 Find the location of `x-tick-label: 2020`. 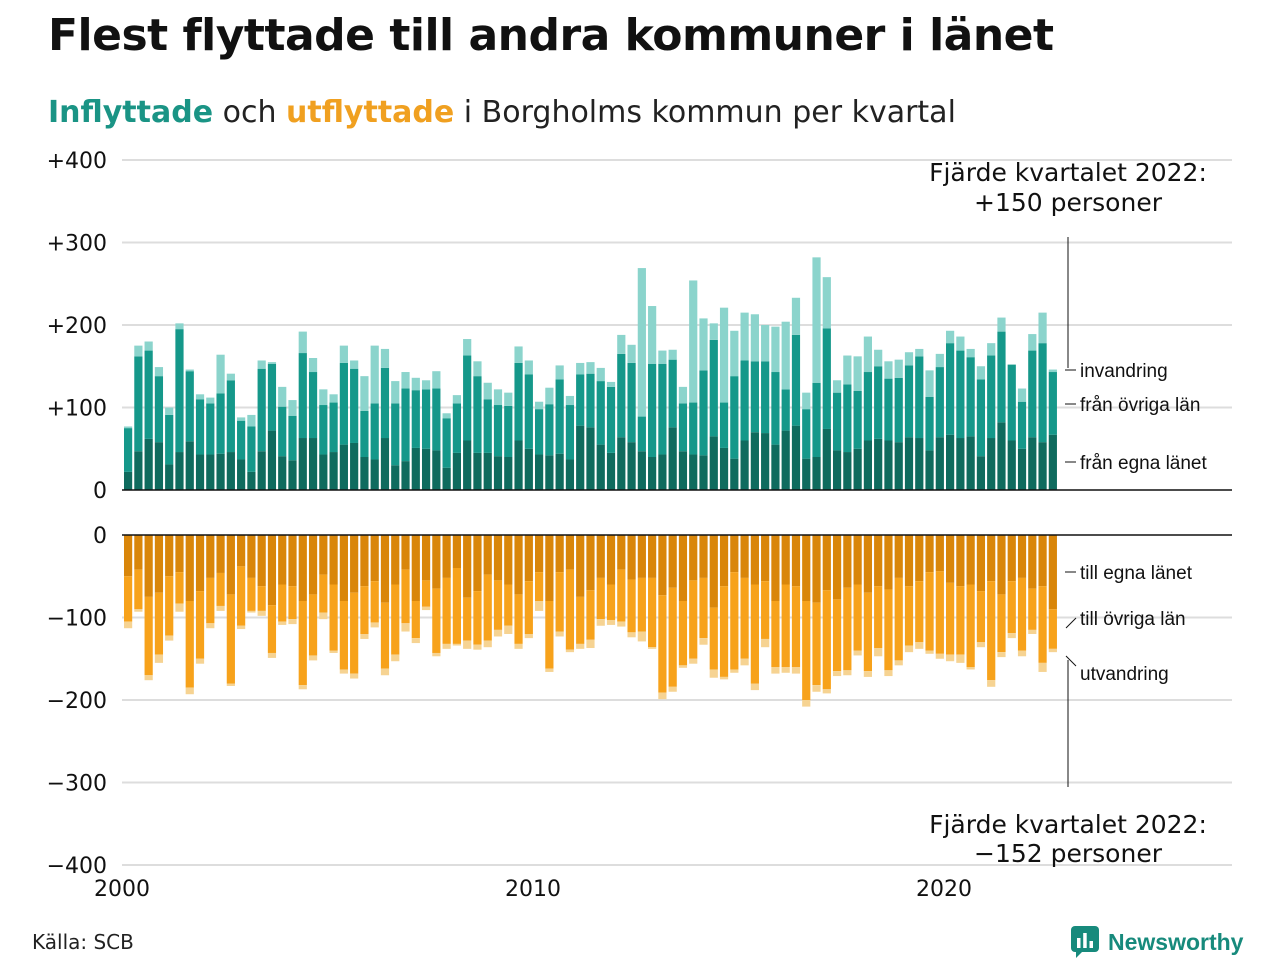

x-tick-label: 2020 is located at coordinates (944, 889).